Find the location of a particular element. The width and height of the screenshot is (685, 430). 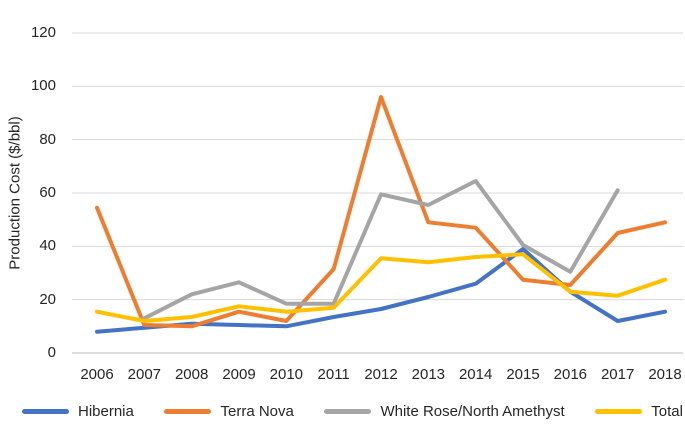

x-axis-label: 2011 is located at coordinates (333, 374).